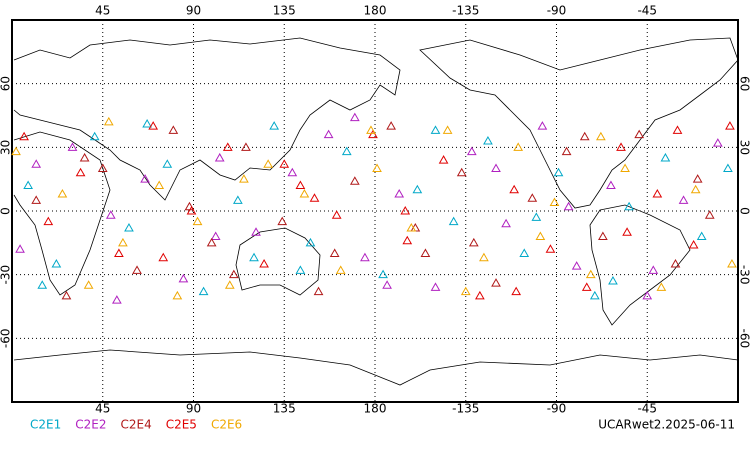 The image size is (750, 454). I want to click on legend-entry: C2E5, so click(181, 425).